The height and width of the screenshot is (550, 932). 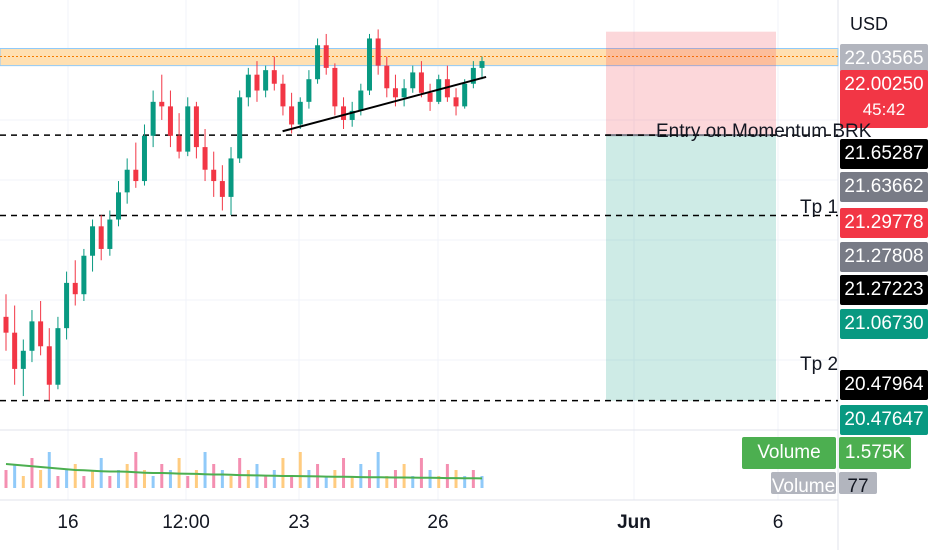 I want to click on x-tick-label: 16, so click(x=68, y=522).